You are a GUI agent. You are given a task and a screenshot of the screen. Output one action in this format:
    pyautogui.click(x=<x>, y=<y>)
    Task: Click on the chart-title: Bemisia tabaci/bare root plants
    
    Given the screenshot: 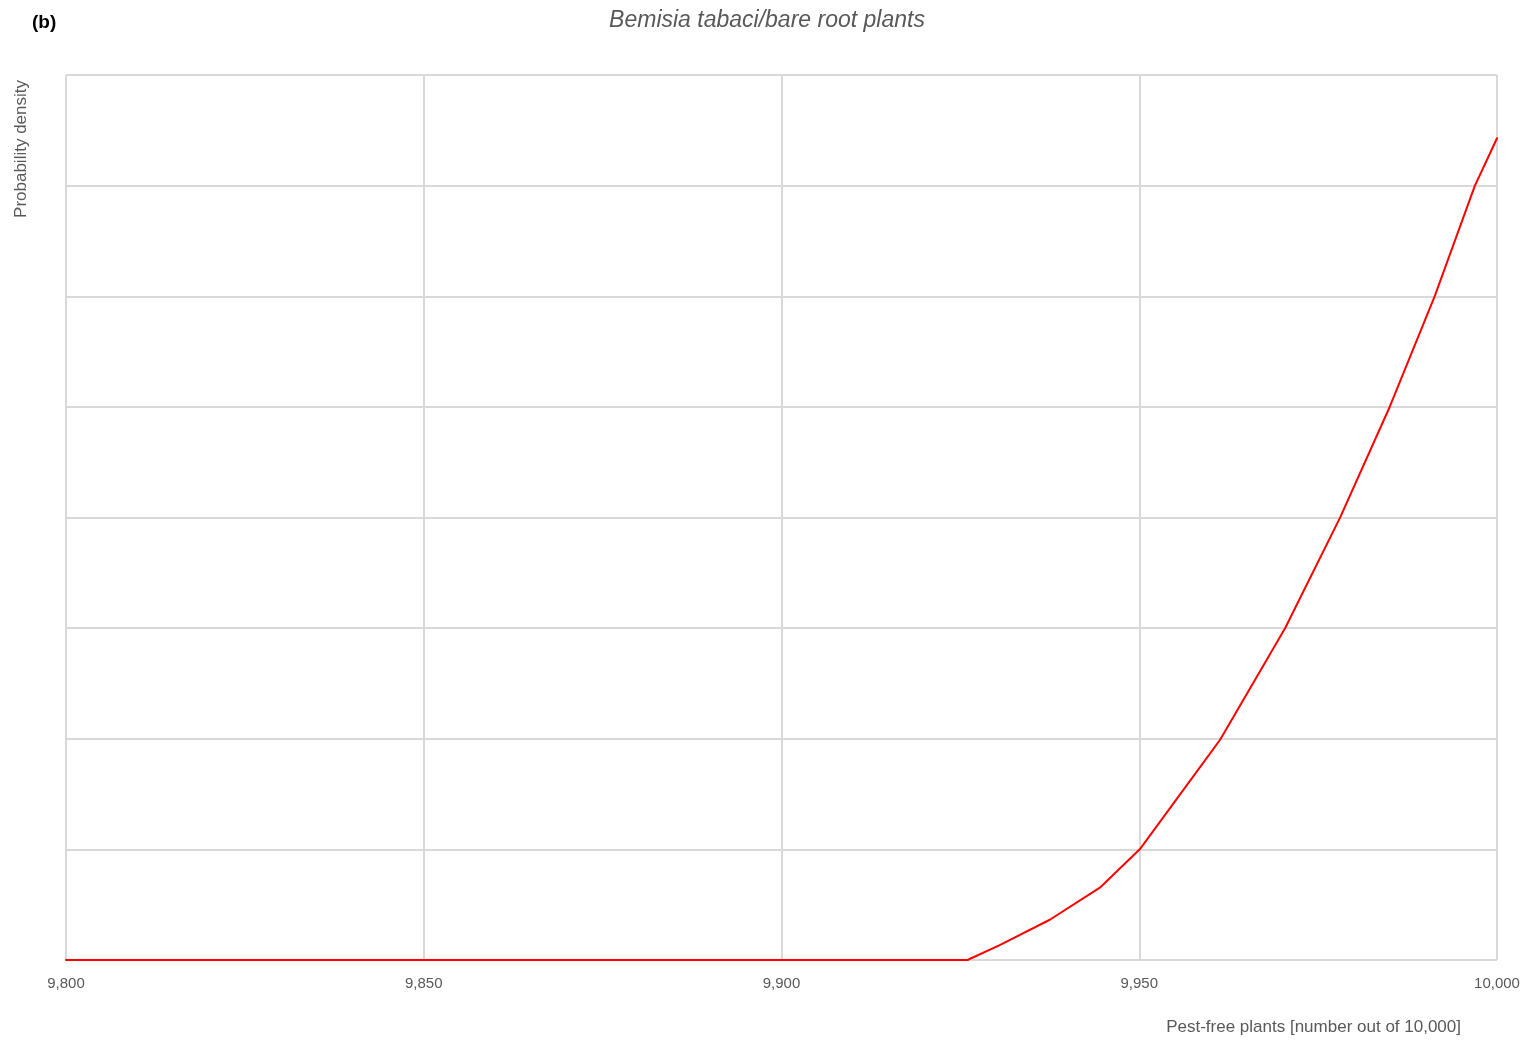 What is the action you would take?
    pyautogui.click(x=767, y=18)
    